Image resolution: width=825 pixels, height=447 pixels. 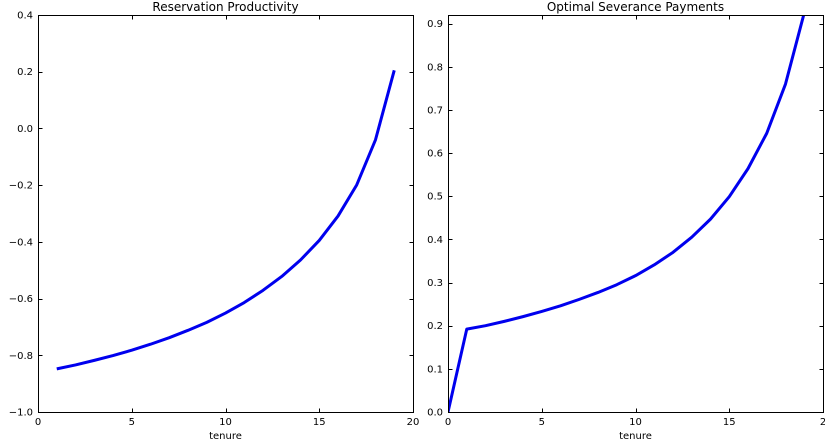 I want to click on y-tick-label: 0.5, so click(x=435, y=197).